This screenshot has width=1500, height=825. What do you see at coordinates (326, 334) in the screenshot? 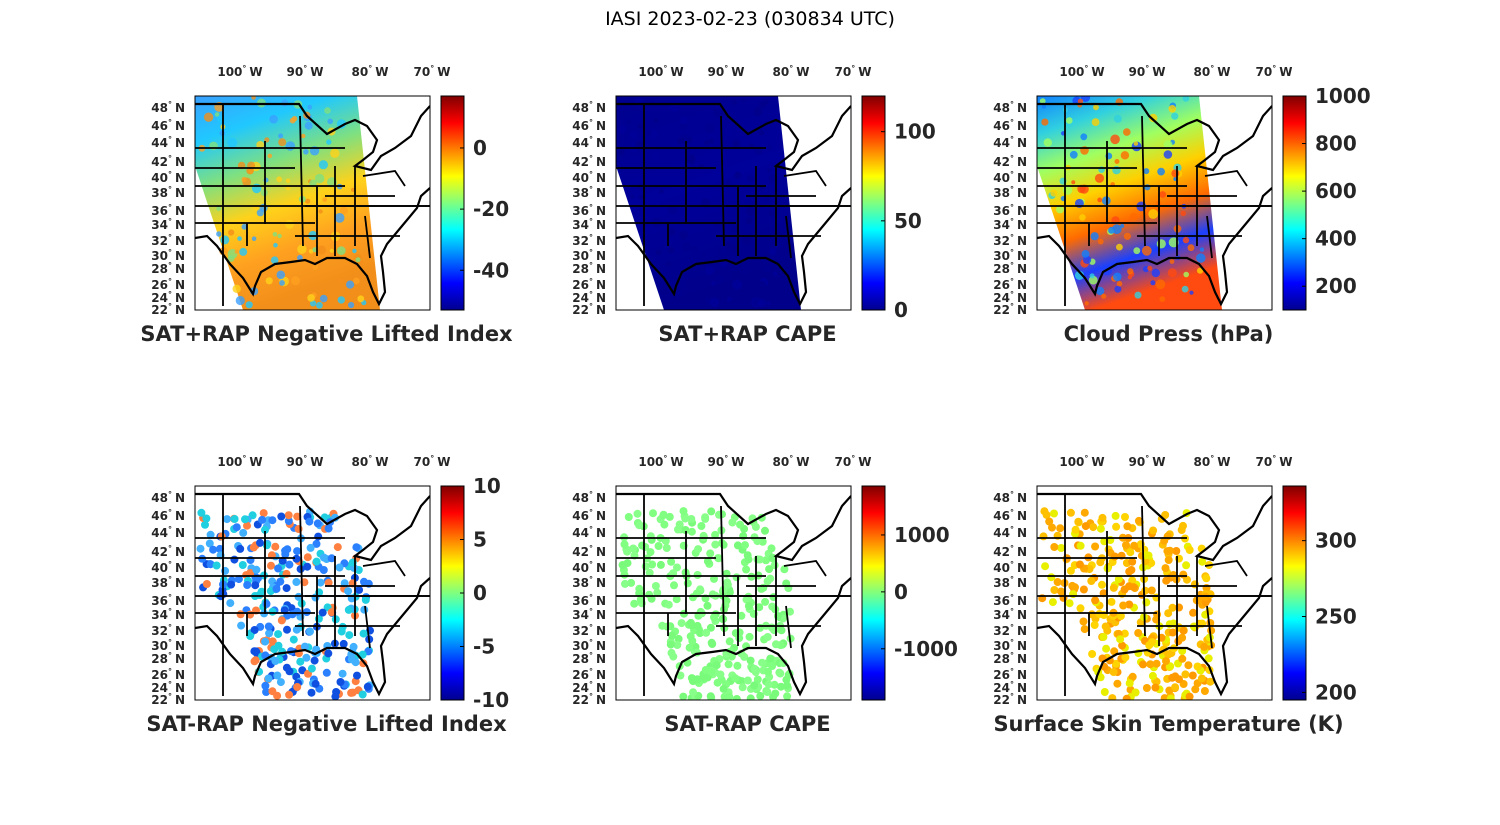
I see `panel-title: SAT+RAP Negative Lifted Index` at bounding box center [326, 334].